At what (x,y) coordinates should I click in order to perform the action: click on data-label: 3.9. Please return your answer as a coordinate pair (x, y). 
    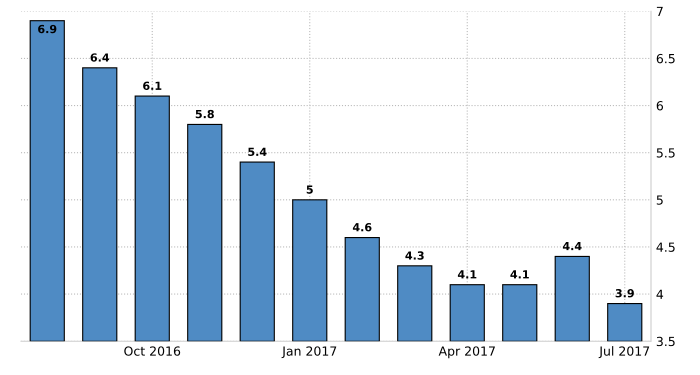
    Looking at the image, I should click on (625, 293).